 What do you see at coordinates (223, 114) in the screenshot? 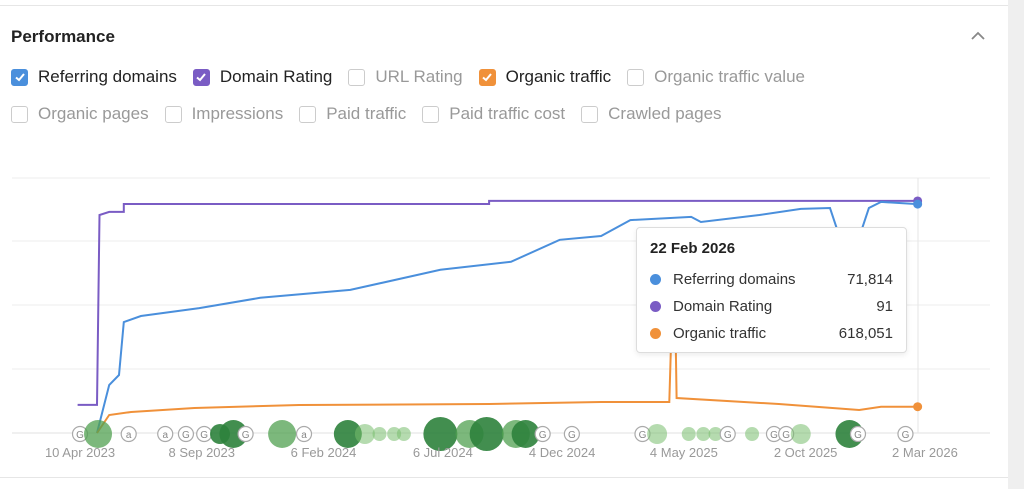
I see `checkbox-impressions: Impressions` at bounding box center [223, 114].